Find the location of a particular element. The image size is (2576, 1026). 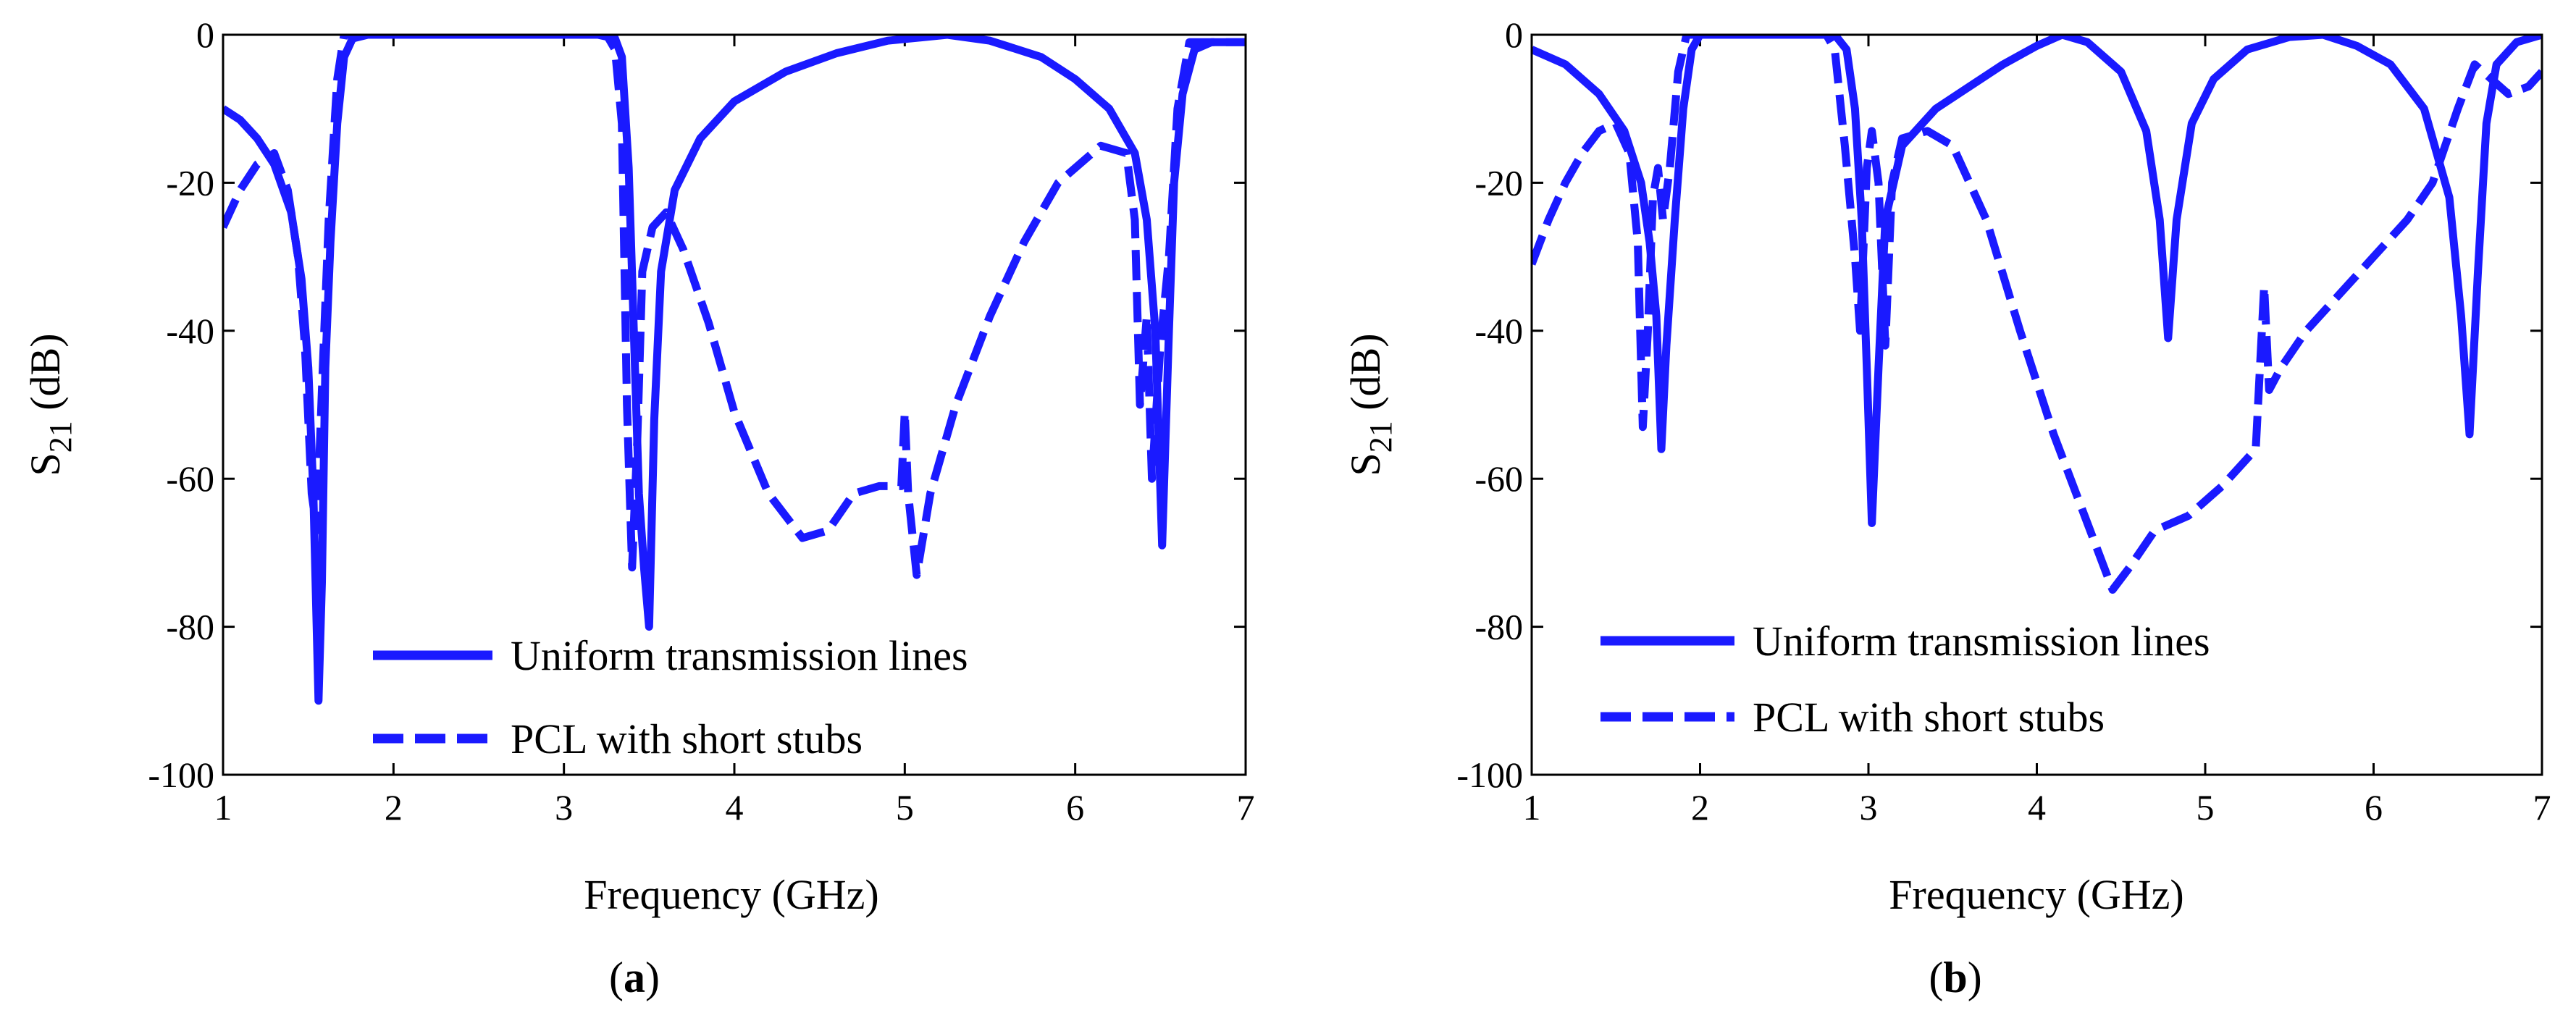

y-axis-label-b: S21 (dB) is located at coordinates (1370, 404).